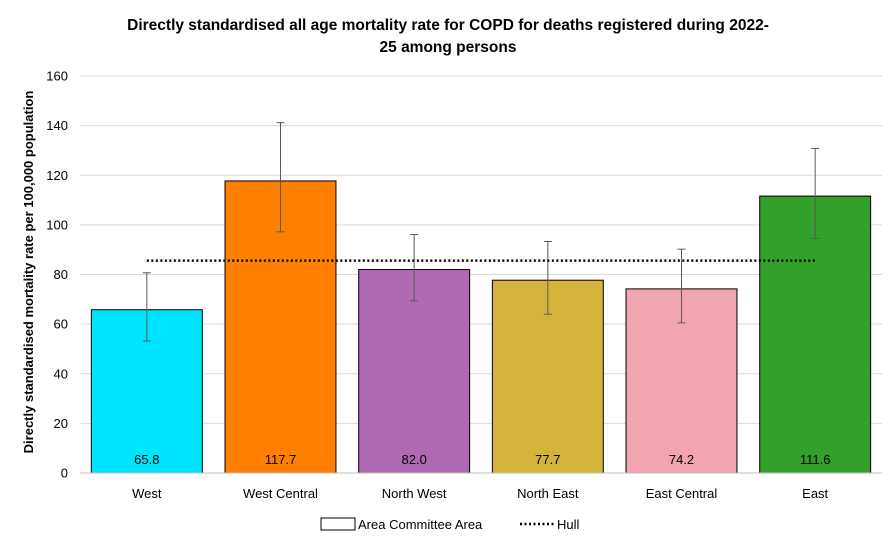 The height and width of the screenshot is (547, 896). What do you see at coordinates (61, 324) in the screenshot?
I see `y-tick-label: 60` at bounding box center [61, 324].